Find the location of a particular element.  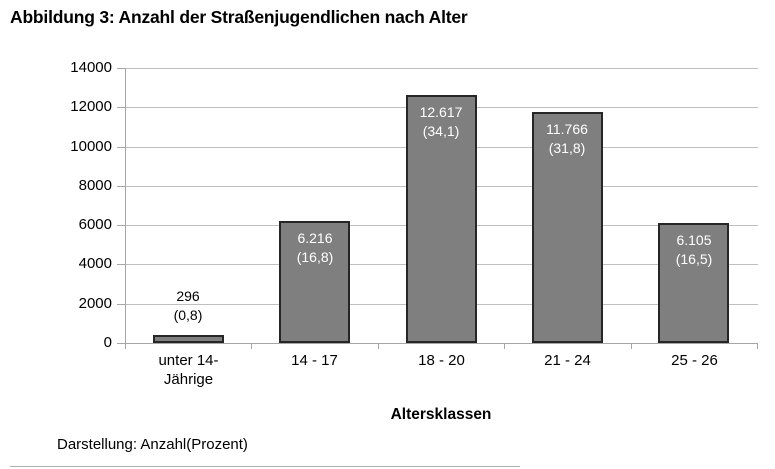

divider is located at coordinates (265, 466).